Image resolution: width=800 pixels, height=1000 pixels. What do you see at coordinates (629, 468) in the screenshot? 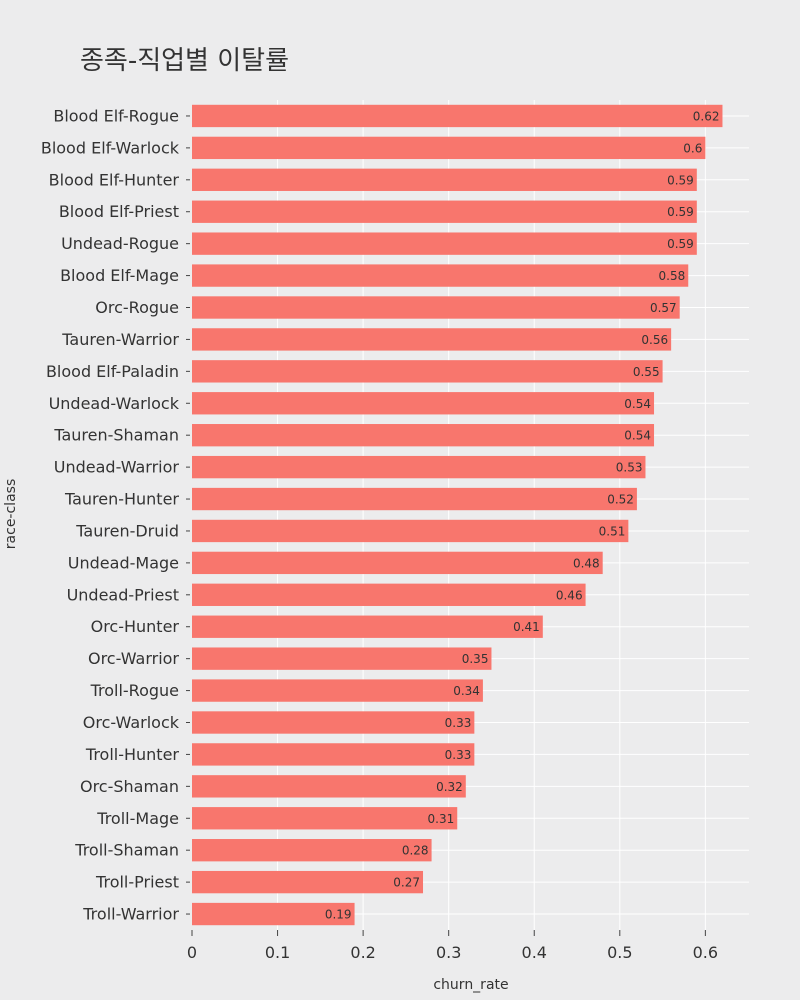
I see `bar-value-label: 0.53` at bounding box center [629, 468].